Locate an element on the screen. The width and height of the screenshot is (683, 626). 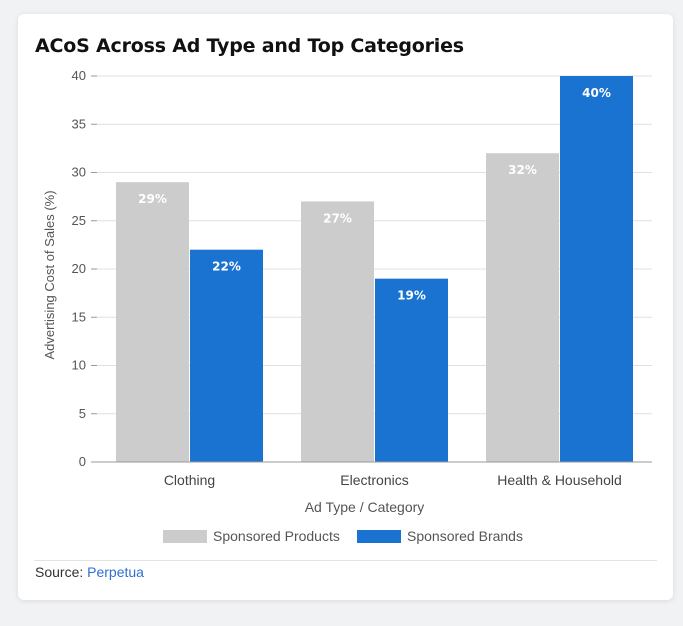
y-tick-label: 25 is located at coordinates (79, 220).